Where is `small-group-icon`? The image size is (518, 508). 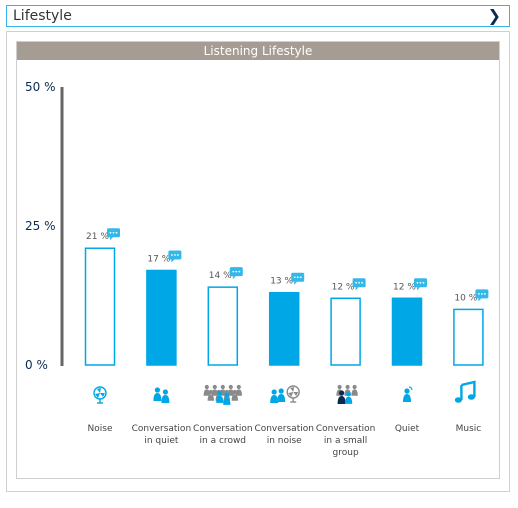
small-group-icon is located at coordinates (347, 394).